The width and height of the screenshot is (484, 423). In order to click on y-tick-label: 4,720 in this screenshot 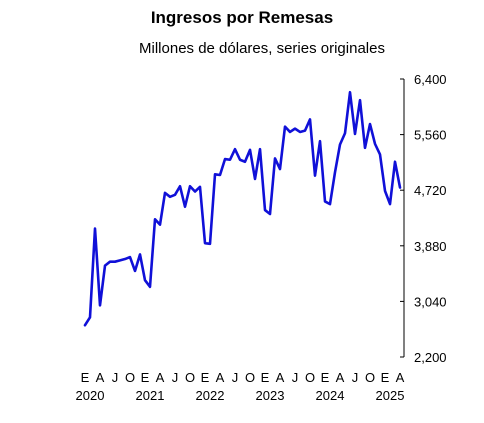, I will do `click(430, 190)`.